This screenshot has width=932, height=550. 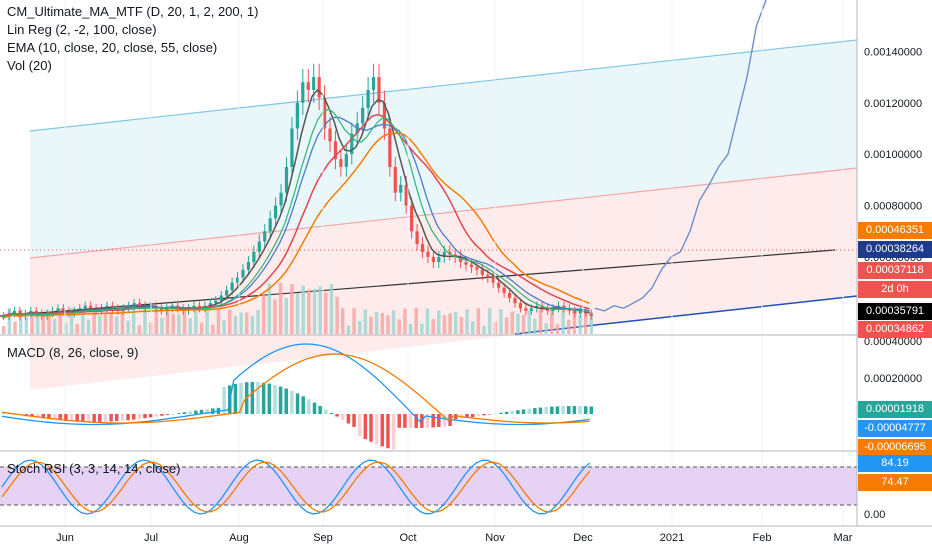 What do you see at coordinates (895, 270) in the screenshot?
I see `price-tag: 0.00037118` at bounding box center [895, 270].